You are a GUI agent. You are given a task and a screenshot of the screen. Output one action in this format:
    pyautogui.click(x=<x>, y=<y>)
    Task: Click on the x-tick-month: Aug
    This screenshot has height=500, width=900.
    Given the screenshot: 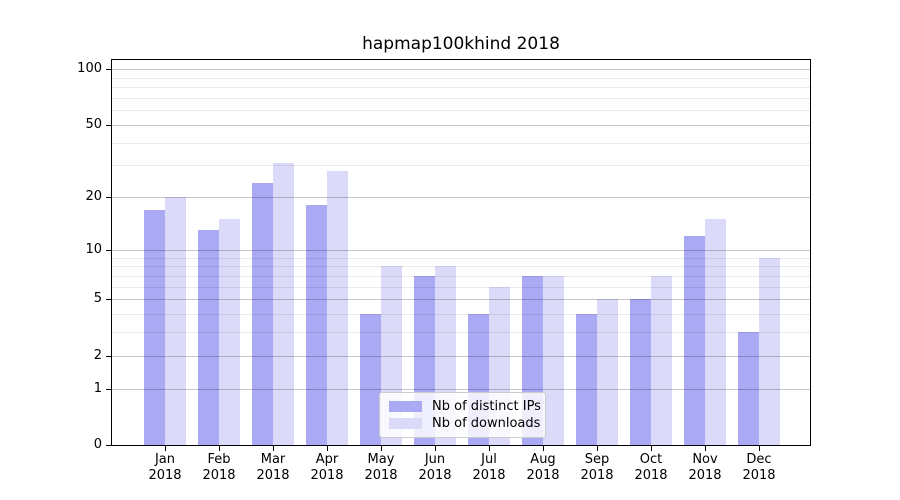 What is the action you would take?
    pyautogui.click(x=543, y=459)
    